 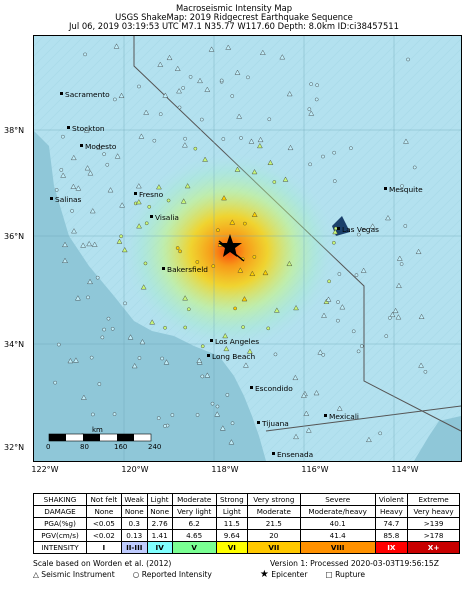 I want to click on city-label-modesto: Modesto, so click(x=101, y=146).